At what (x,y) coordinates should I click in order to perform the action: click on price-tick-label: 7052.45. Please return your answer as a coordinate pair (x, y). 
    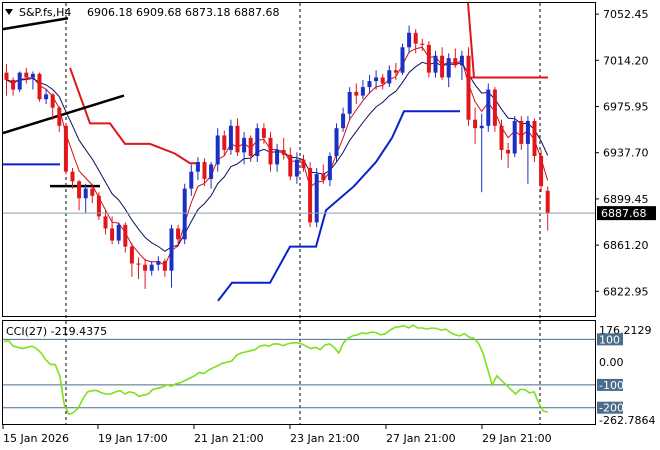
    Looking at the image, I should click on (626, 14).